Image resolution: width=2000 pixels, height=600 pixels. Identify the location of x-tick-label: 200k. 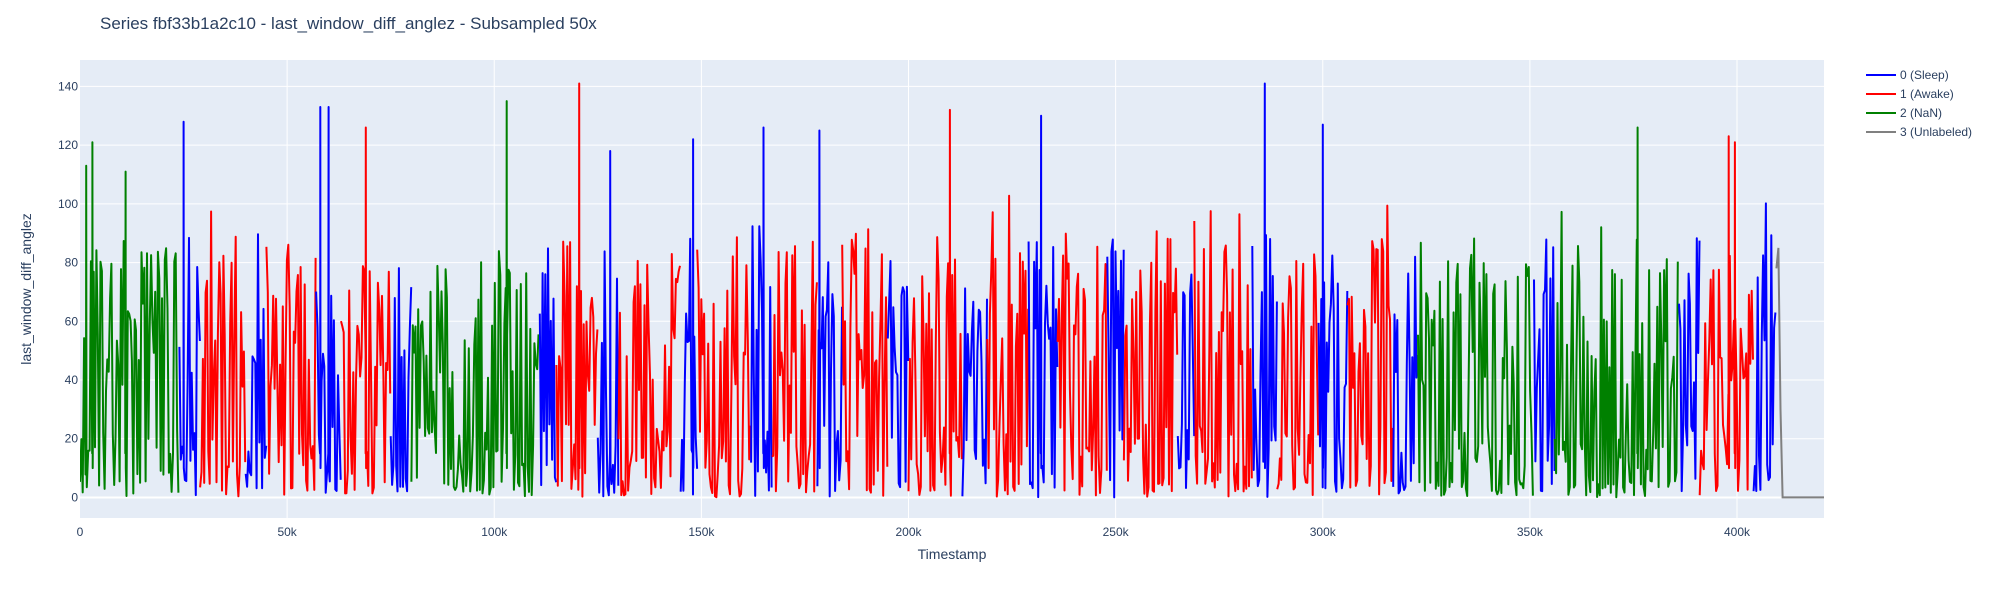
(908, 532).